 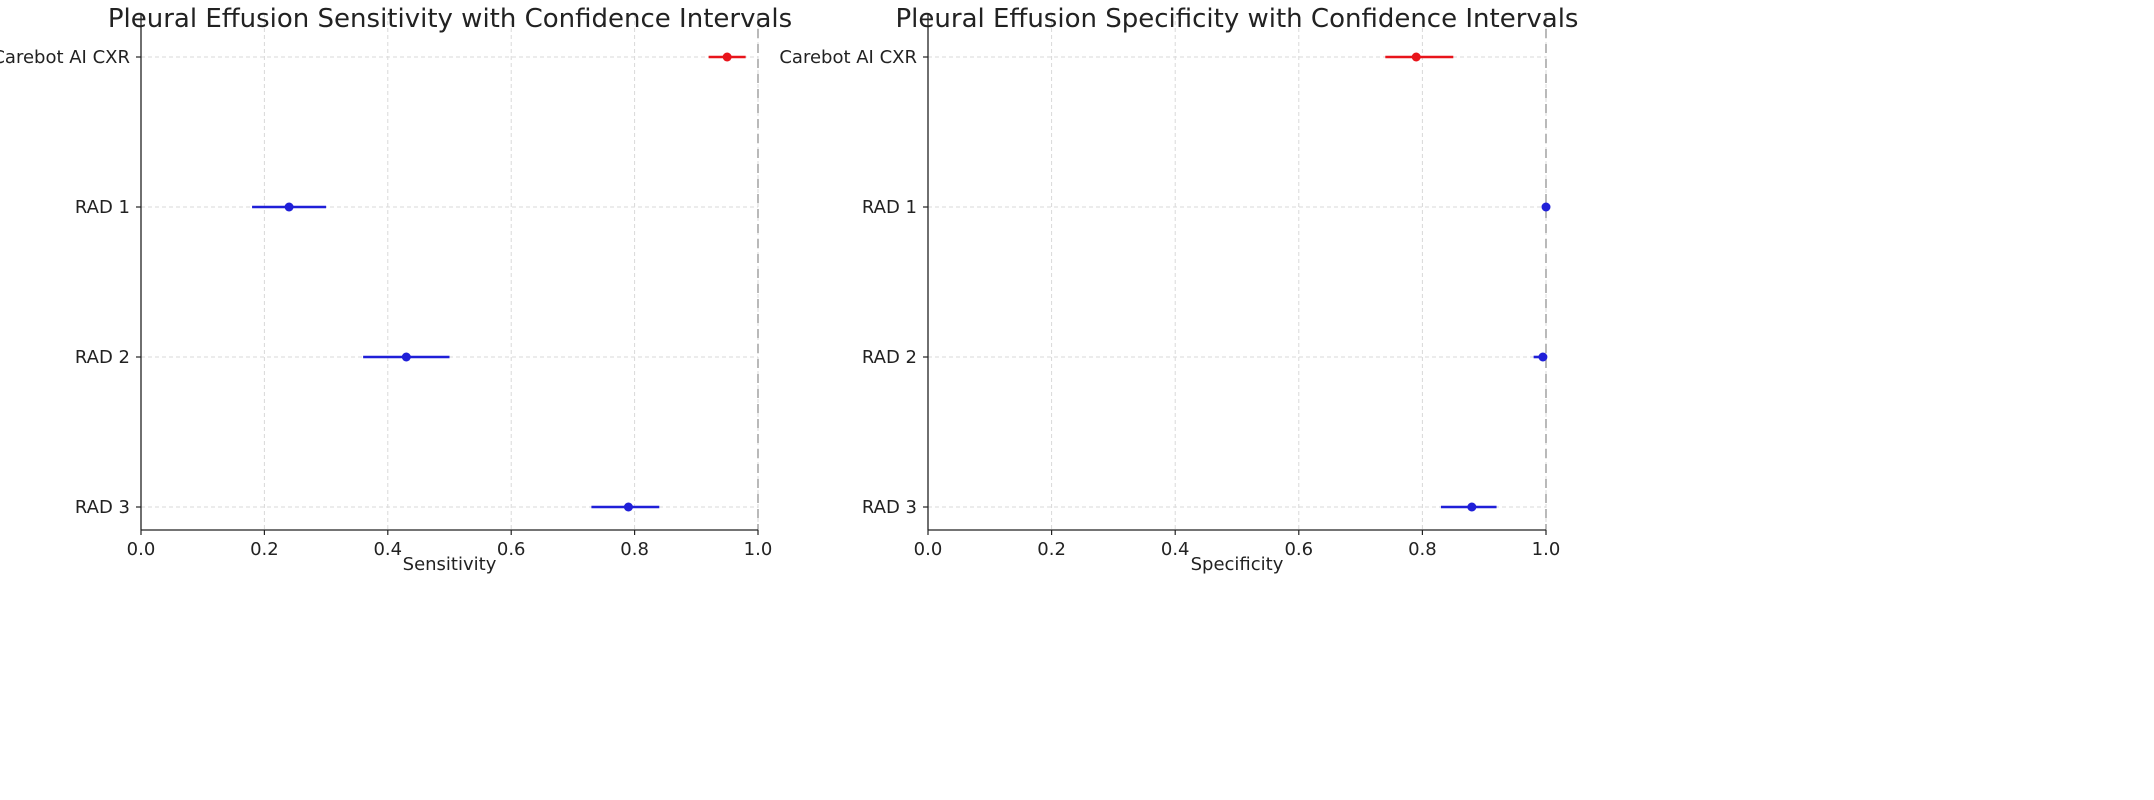 I want to click on x-axis-label: Sensitivity, so click(x=450, y=564).